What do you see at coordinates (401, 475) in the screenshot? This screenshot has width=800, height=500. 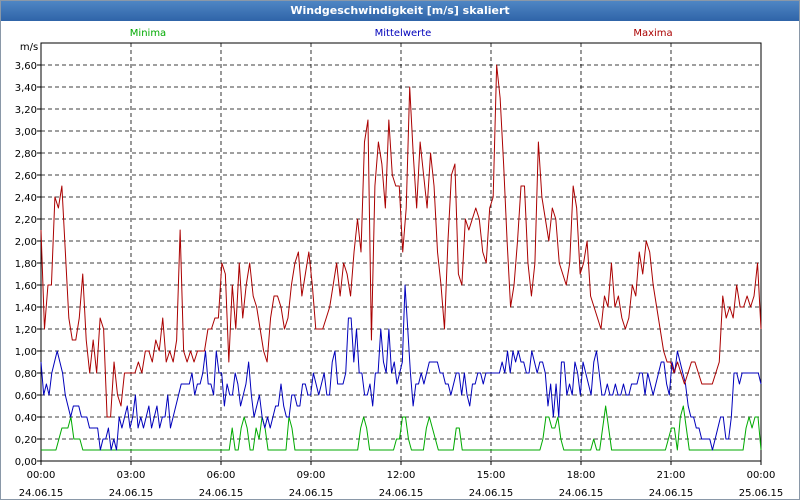 I see `x-tick-label-time: 12:00` at bounding box center [401, 475].